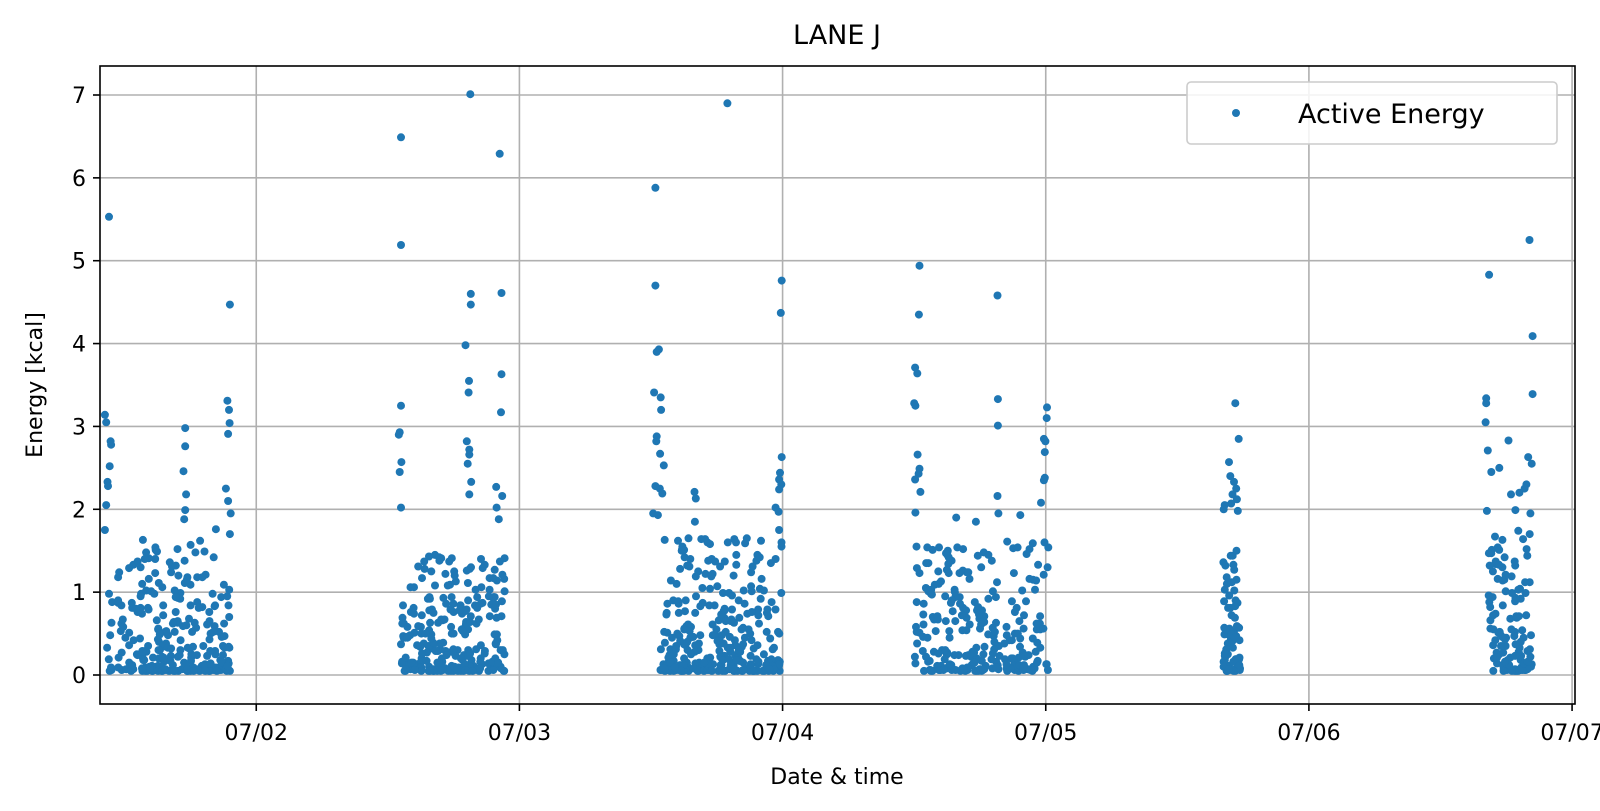 The image size is (1600, 811). Describe the element at coordinates (86, 386) in the screenshot. I see `y-axis: 0 1 2 3 4 5 6 7` at that location.